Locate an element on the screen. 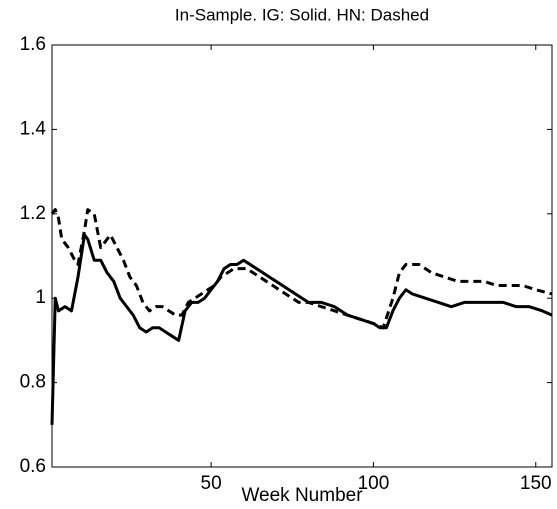  chart-title: In-Sample. IG: Solid. HN: Dashed is located at coordinates (302, 14).